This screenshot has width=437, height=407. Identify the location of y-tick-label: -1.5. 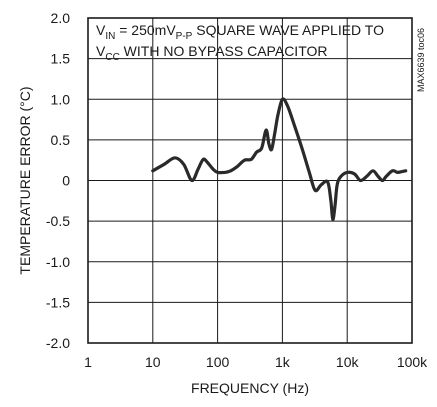
(58, 302).